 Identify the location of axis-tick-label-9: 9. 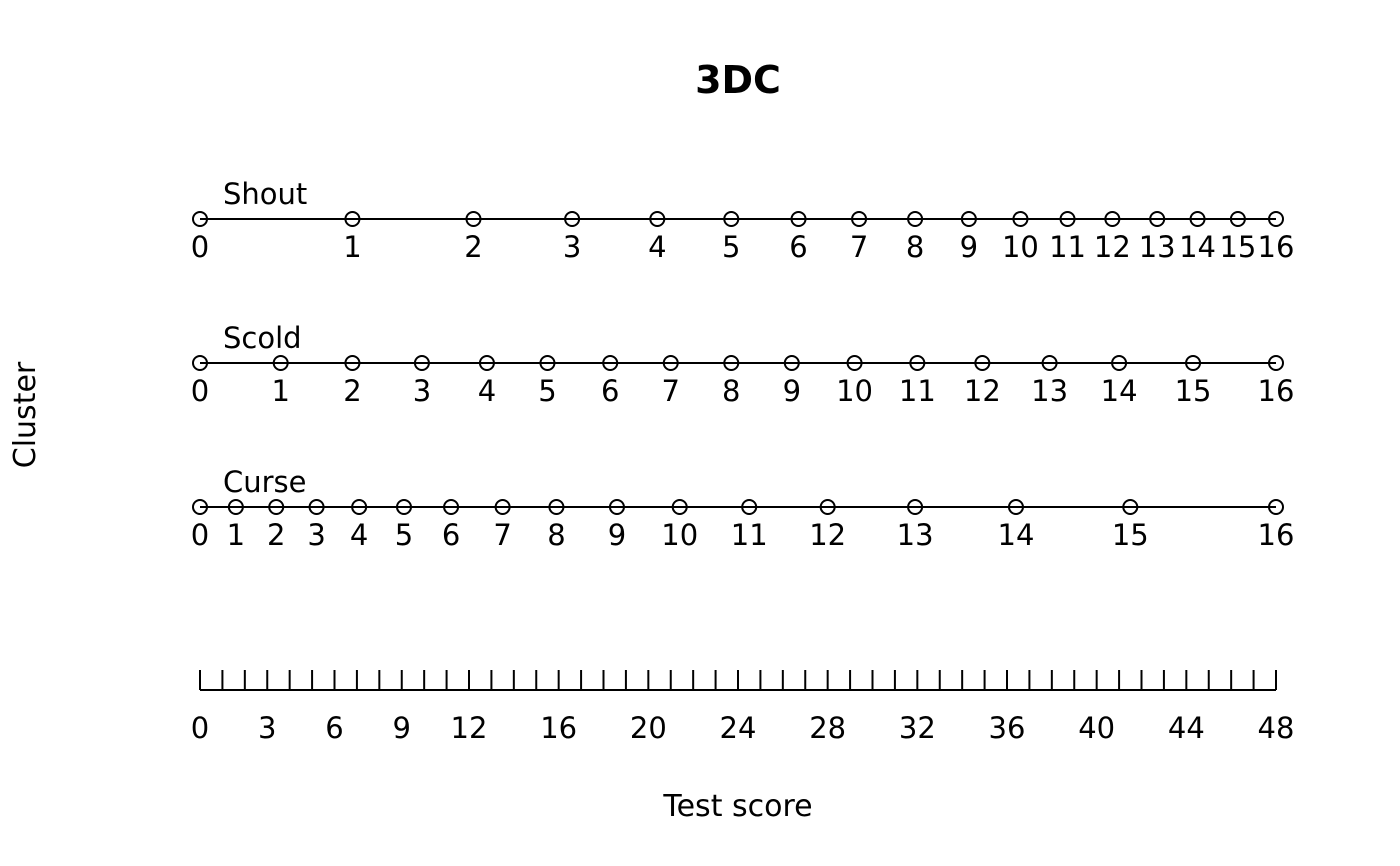
(402, 728).